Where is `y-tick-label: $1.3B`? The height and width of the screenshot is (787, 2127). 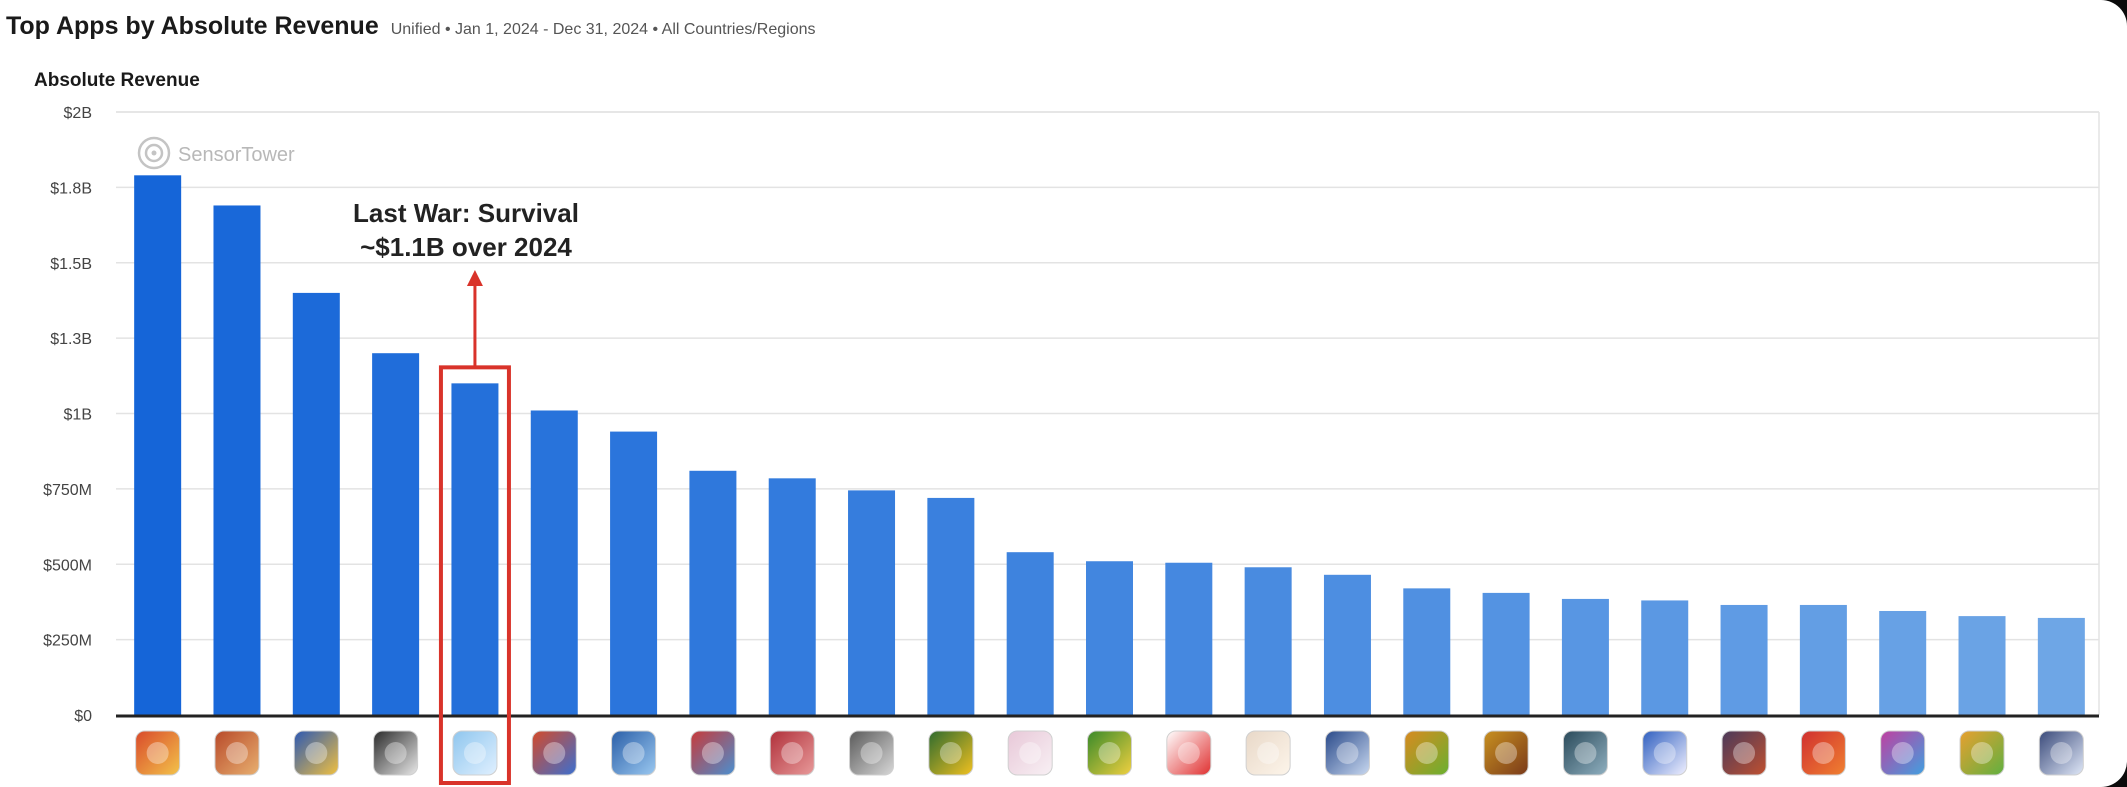
y-tick-label: $1.3B is located at coordinates (71, 339).